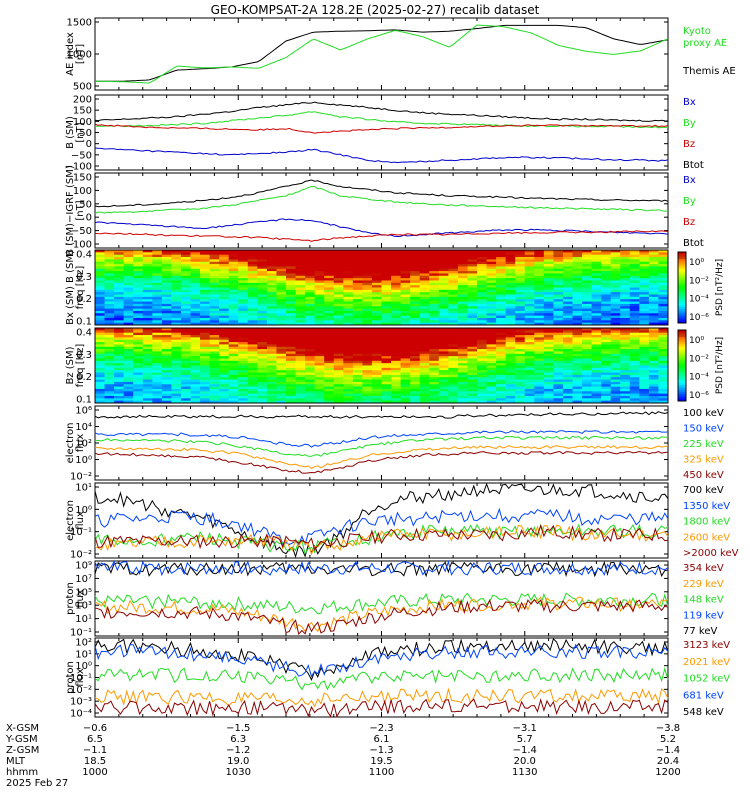  What do you see at coordinates (79, 55) in the screenshot?
I see `y-tick-label: 1000` at bounding box center [79, 55].